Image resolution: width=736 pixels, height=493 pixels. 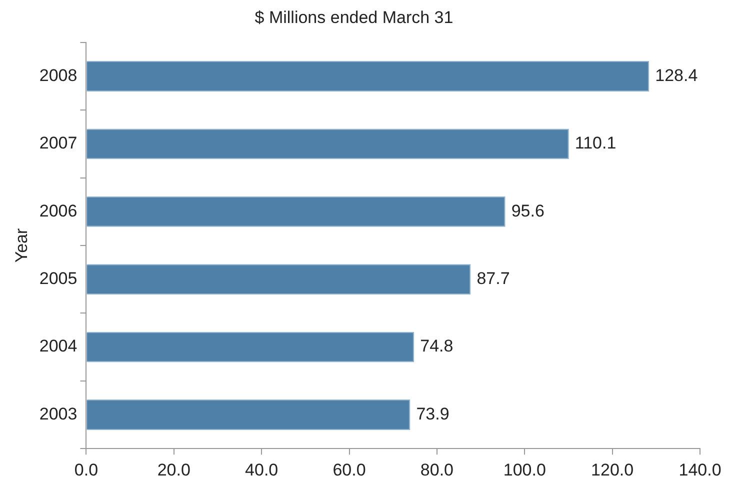 I want to click on x-tick-label: 40.0, so click(x=261, y=470).